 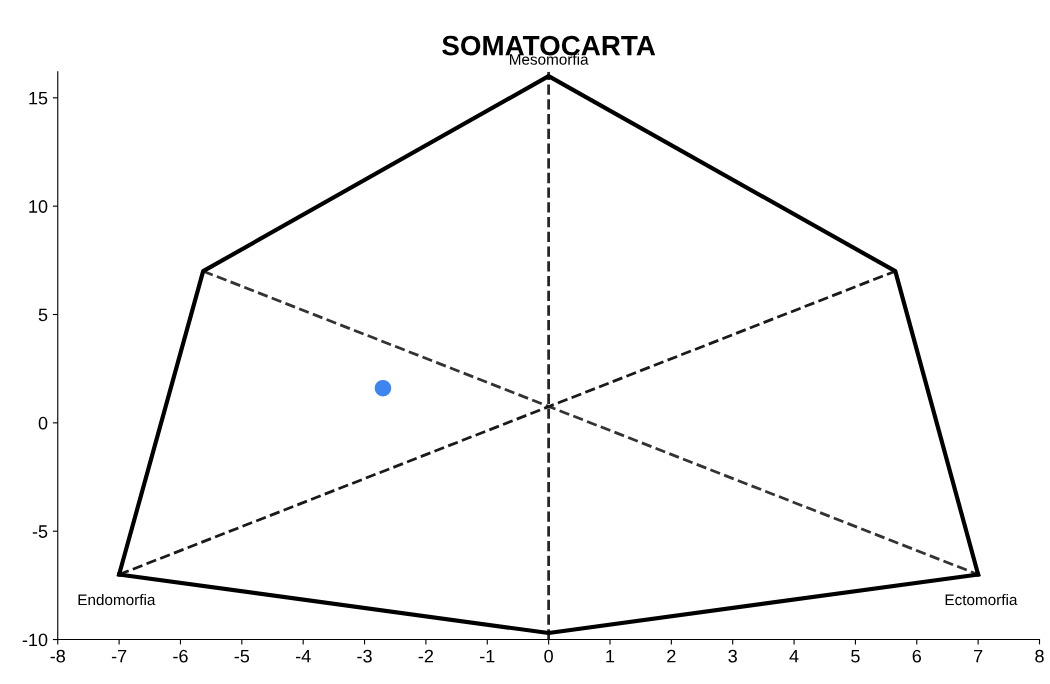 I want to click on x-tick-label: 2, so click(x=671, y=656).